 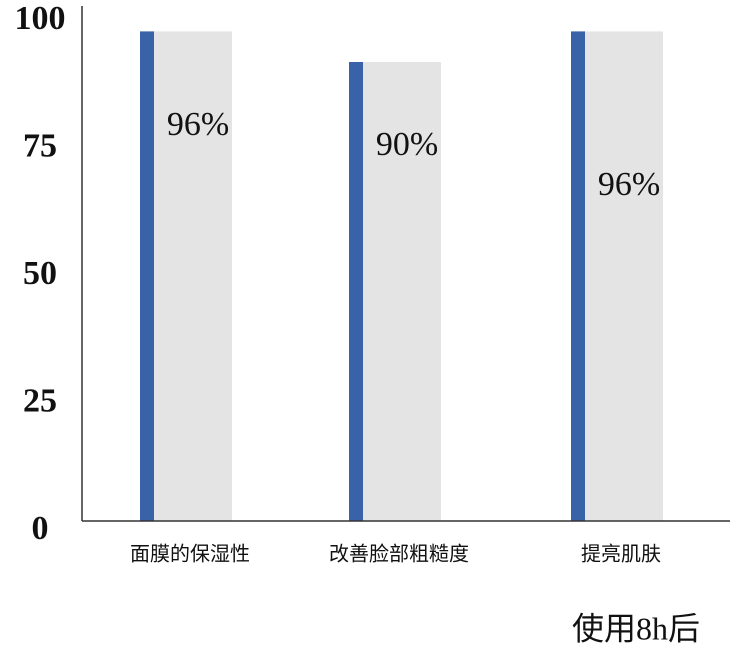 What do you see at coordinates (40, 18) in the screenshot?
I see `y-tick-label: 100` at bounding box center [40, 18].